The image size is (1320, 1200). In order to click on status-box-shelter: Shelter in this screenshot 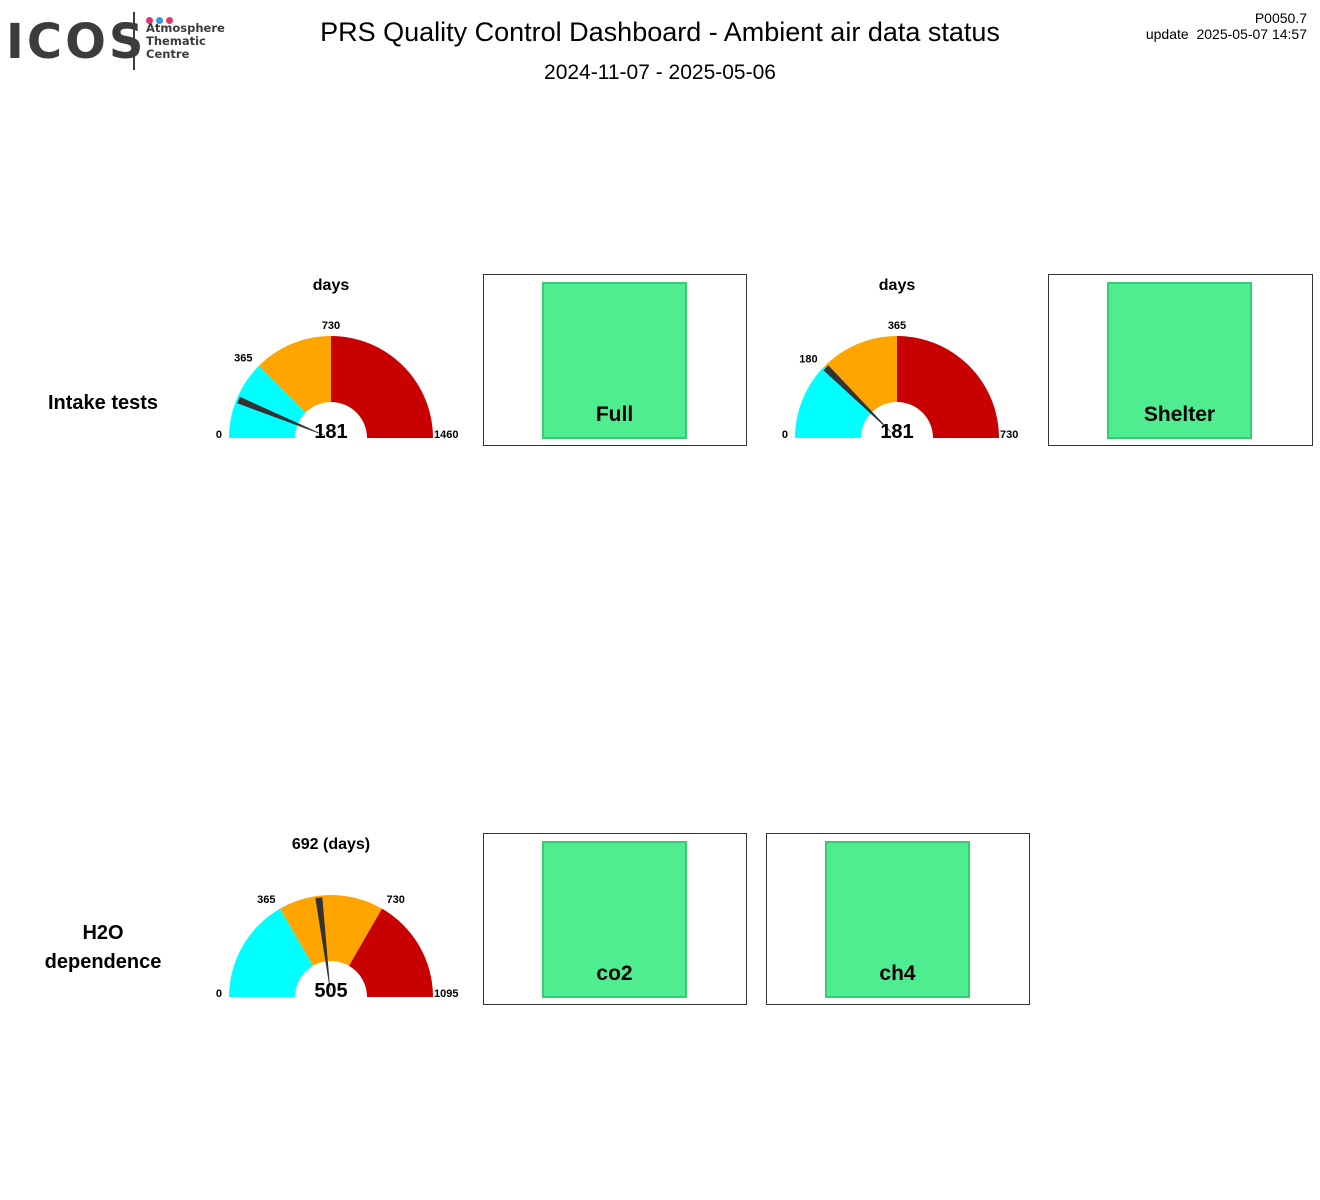, I will do `click(1180, 360)`.